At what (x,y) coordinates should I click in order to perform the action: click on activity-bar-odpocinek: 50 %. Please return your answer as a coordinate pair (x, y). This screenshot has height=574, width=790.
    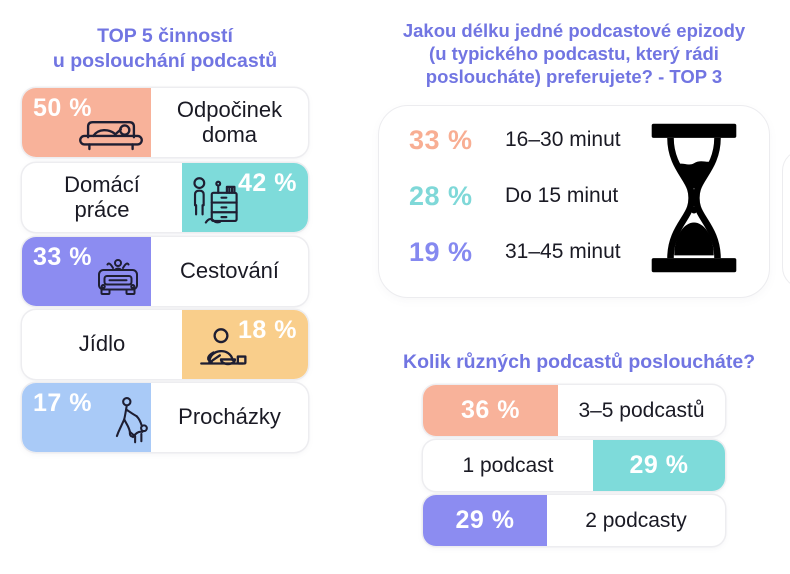
    Looking at the image, I should click on (86, 122).